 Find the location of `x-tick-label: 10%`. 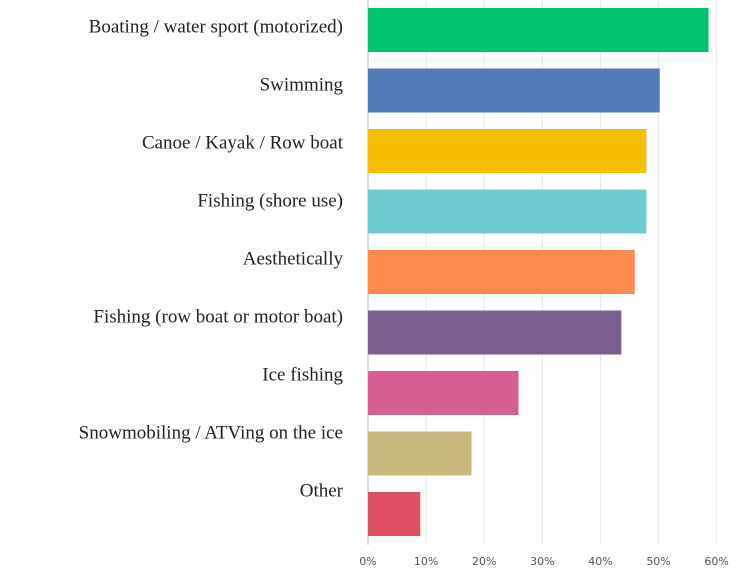

x-tick-label: 10% is located at coordinates (426, 561).